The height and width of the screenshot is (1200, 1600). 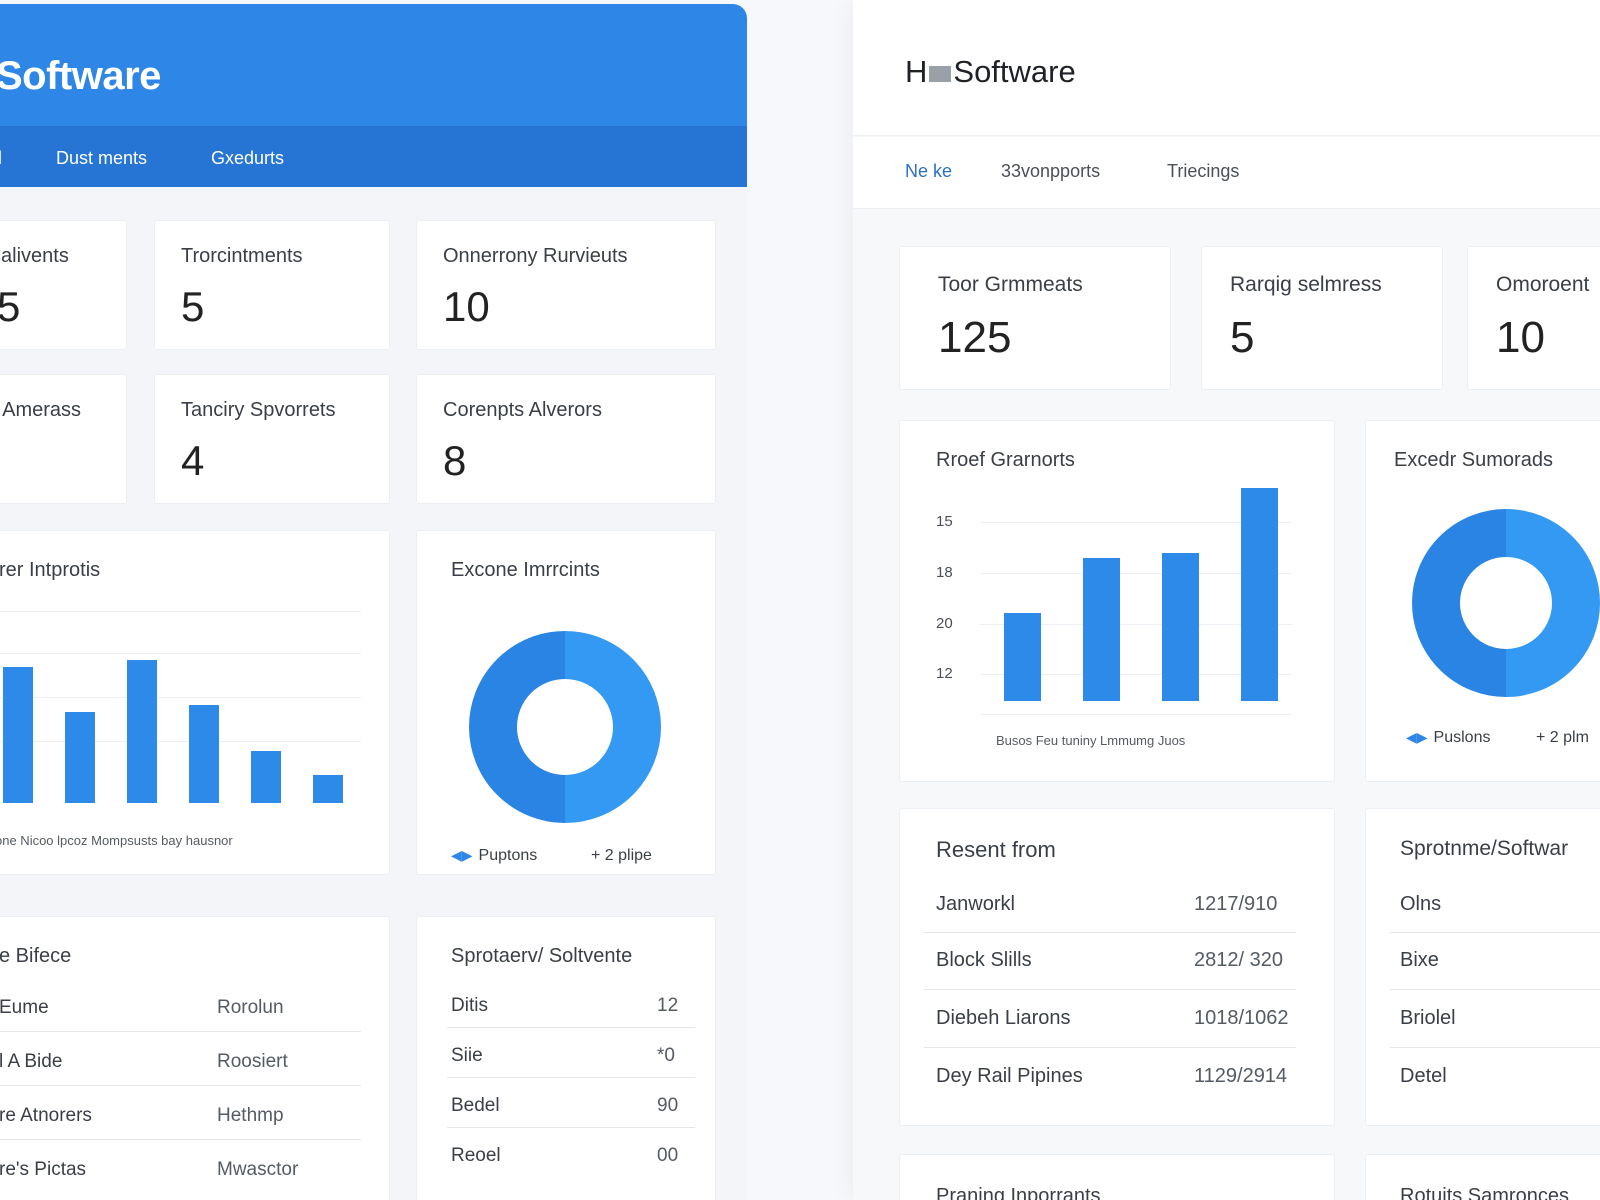 I want to click on card-title: Rotuits Samronces, so click(x=1484, y=1192).